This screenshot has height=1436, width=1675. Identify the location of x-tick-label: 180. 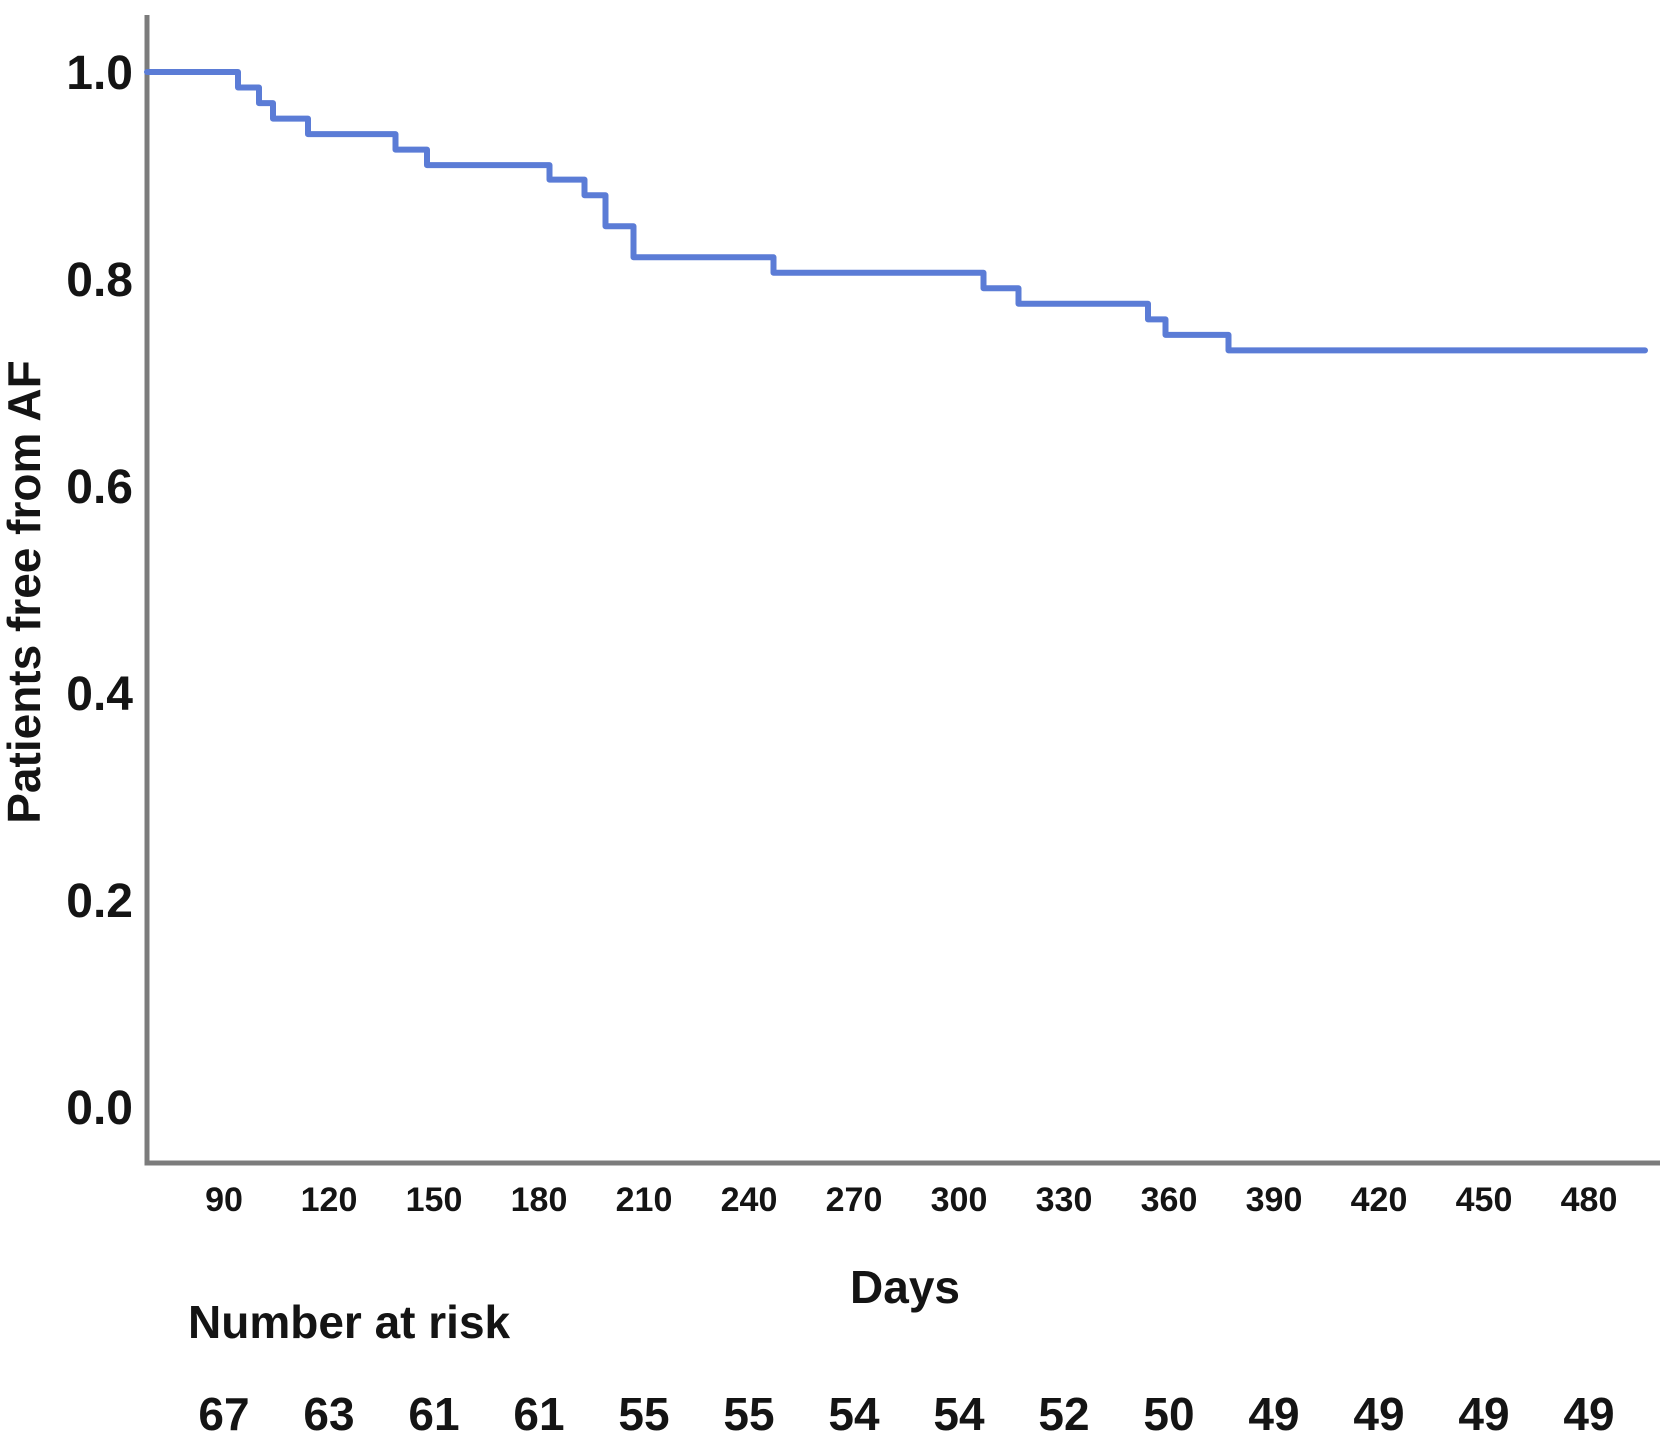
(539, 1200).